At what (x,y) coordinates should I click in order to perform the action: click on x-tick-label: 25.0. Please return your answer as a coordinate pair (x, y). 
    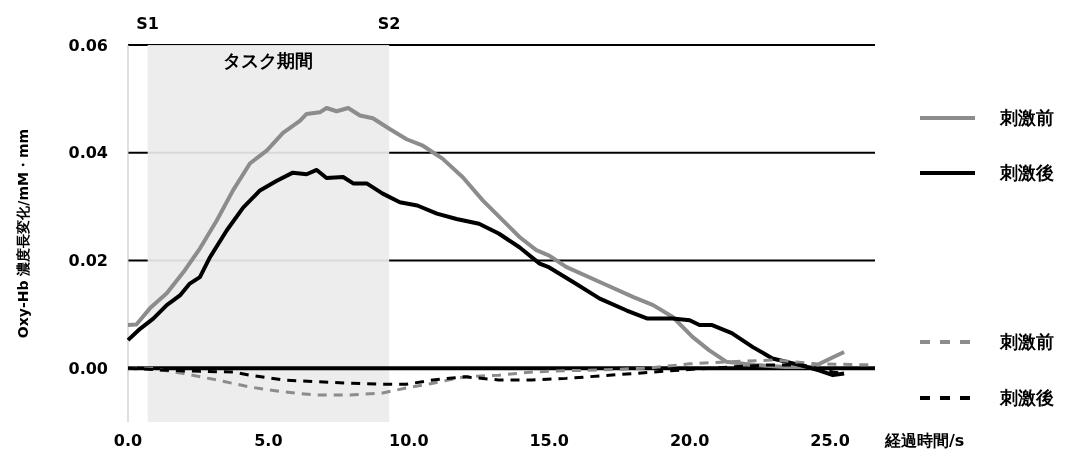
    Looking at the image, I should click on (830, 440).